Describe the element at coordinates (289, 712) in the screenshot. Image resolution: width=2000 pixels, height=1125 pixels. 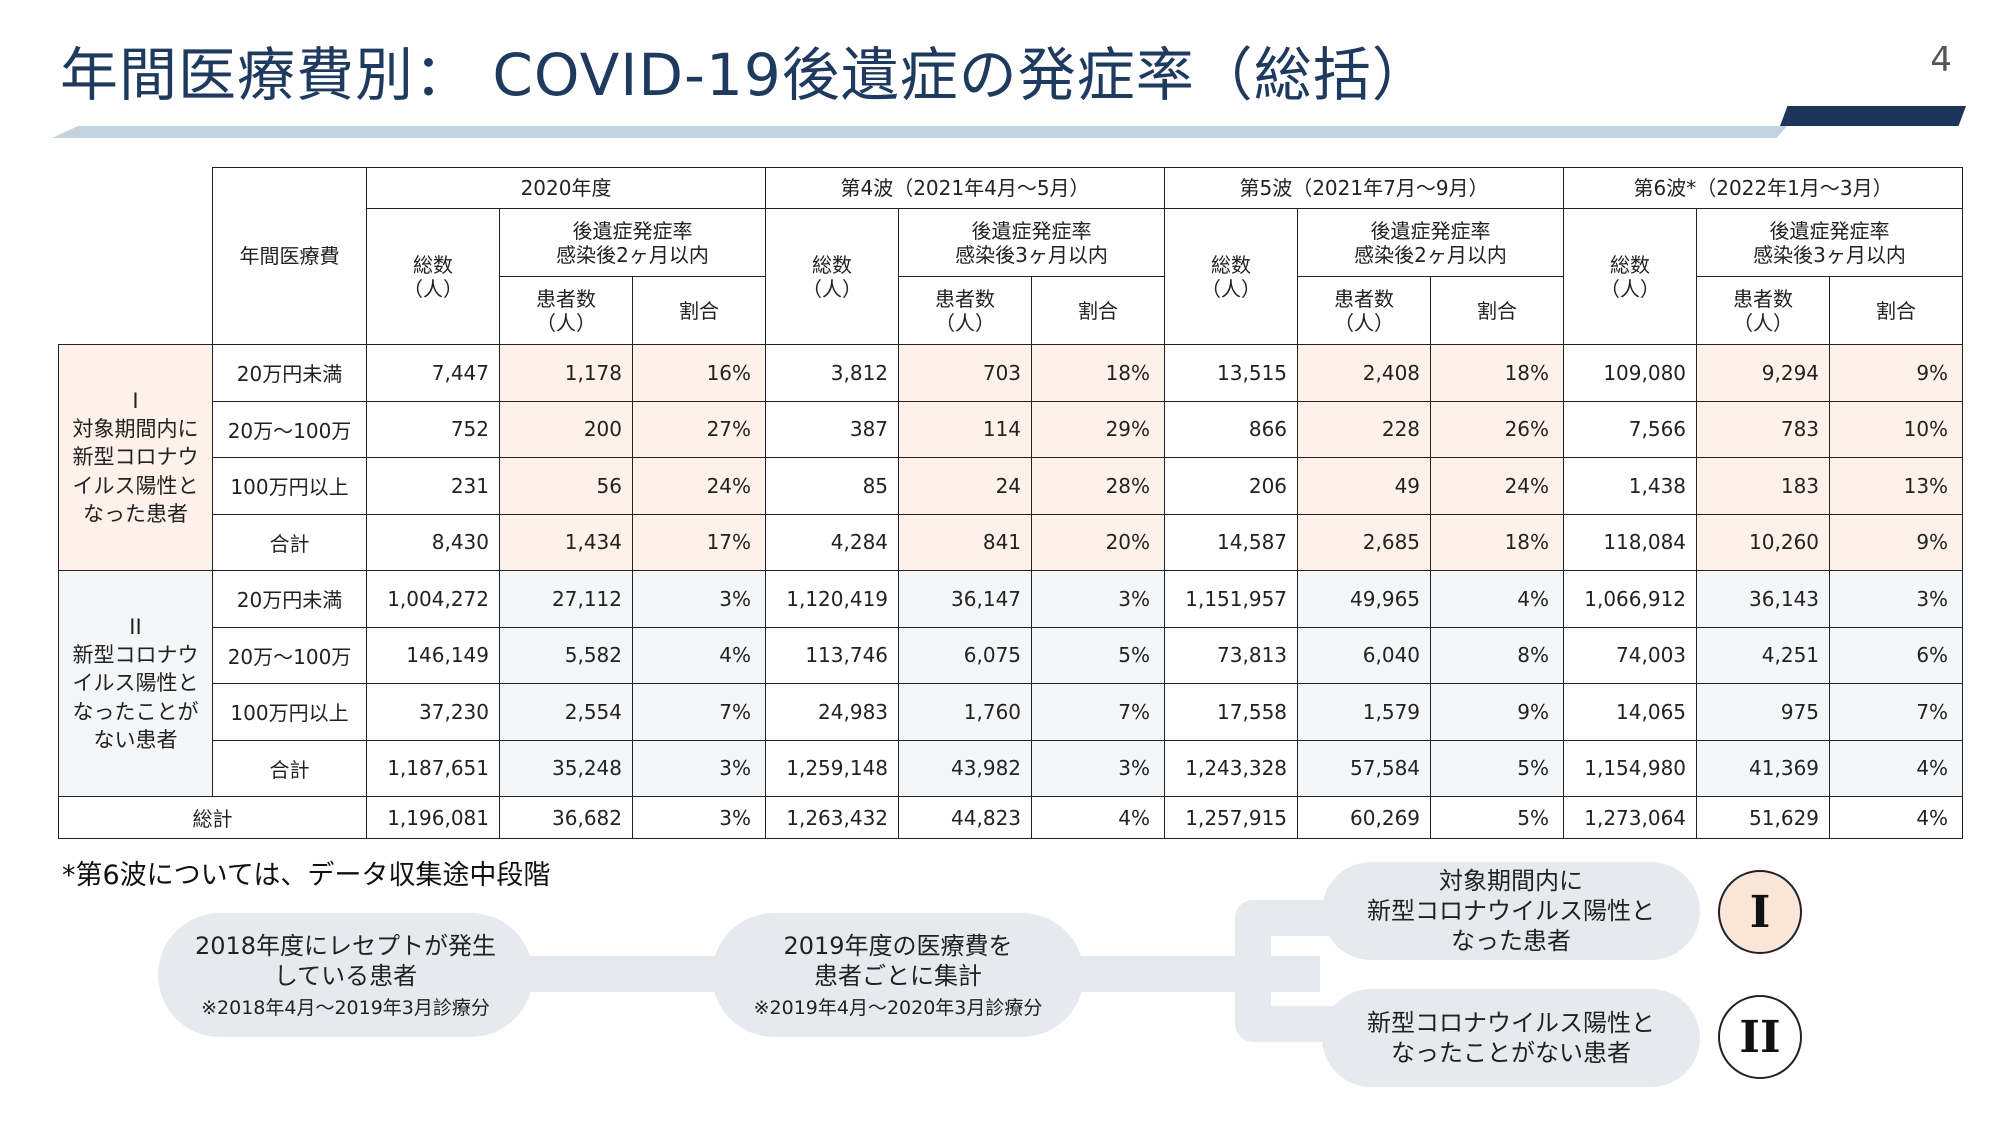
I see `cost-category: 100万円以上` at that location.